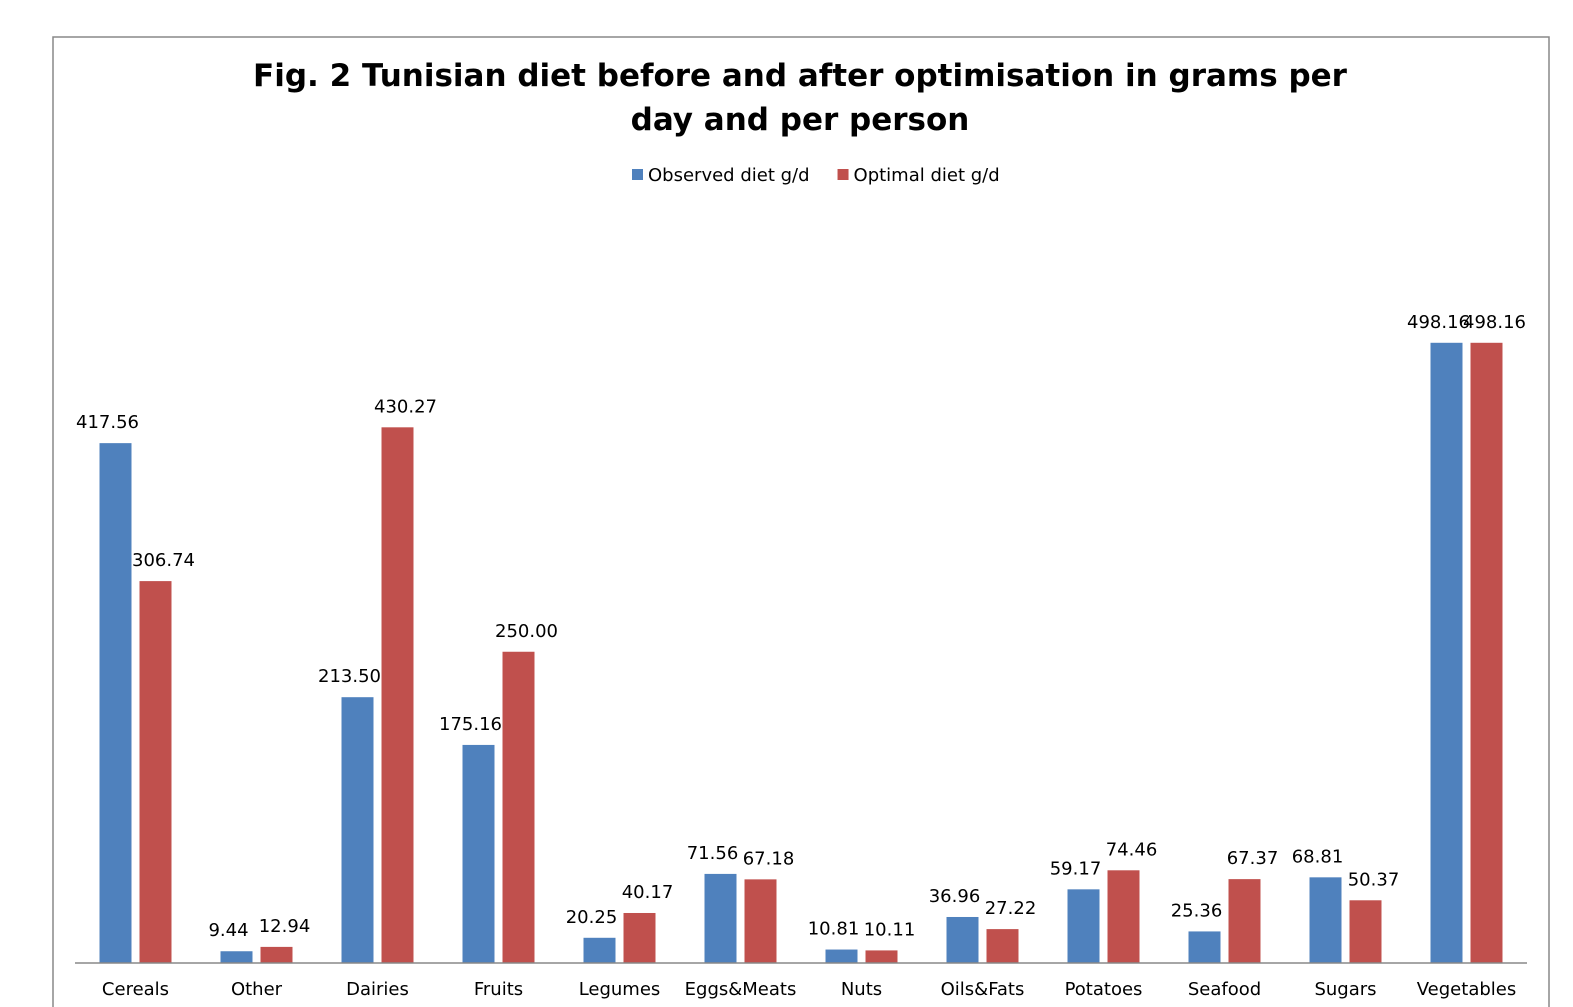 The height and width of the screenshot is (1007, 1573). I want to click on data-label: 213.50, so click(349, 676).